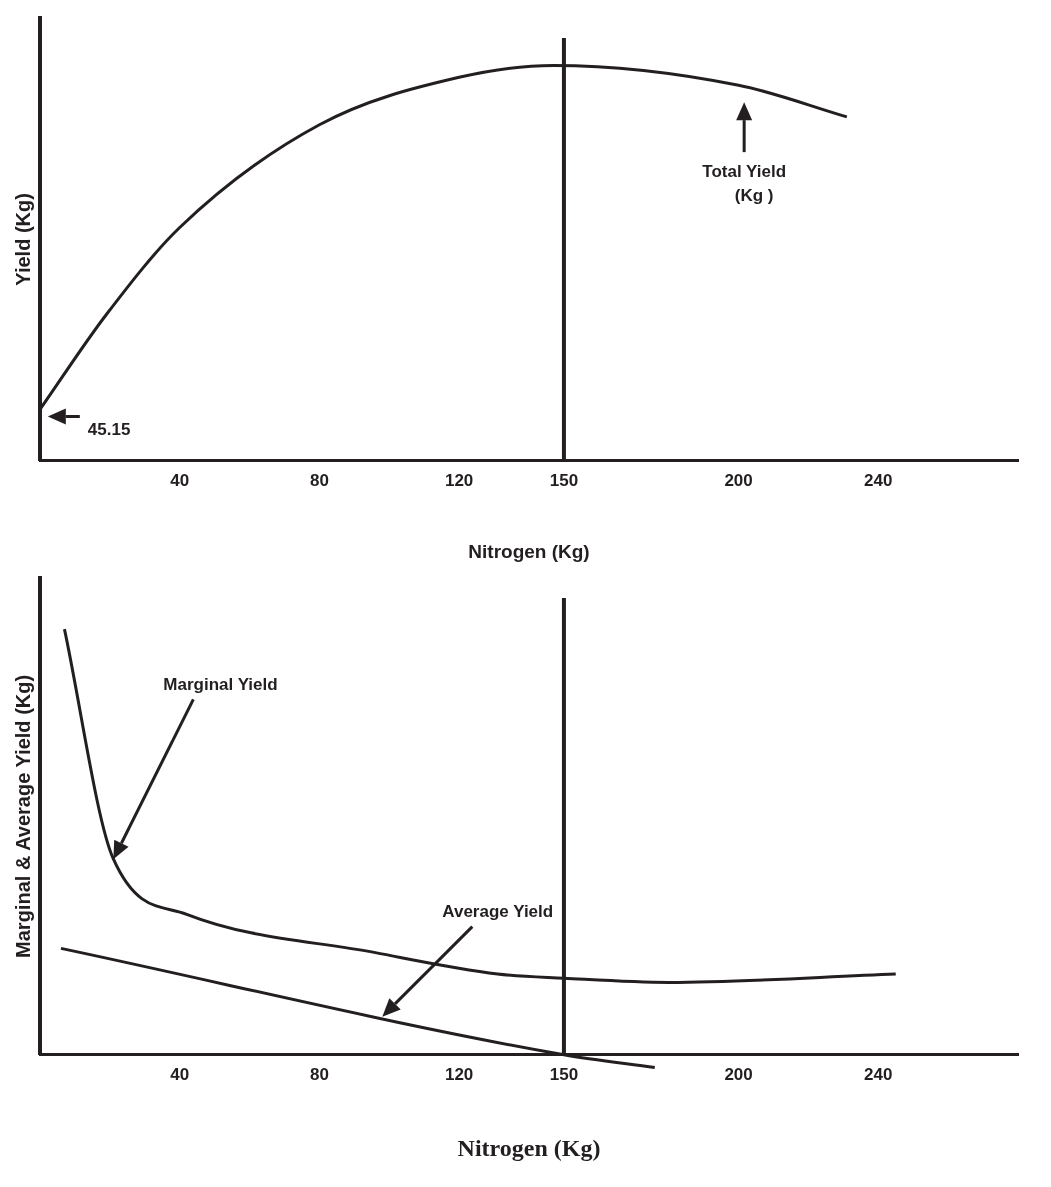 The height and width of the screenshot is (1187, 1051). I want to click on annotation: Average Yield, so click(498, 912).